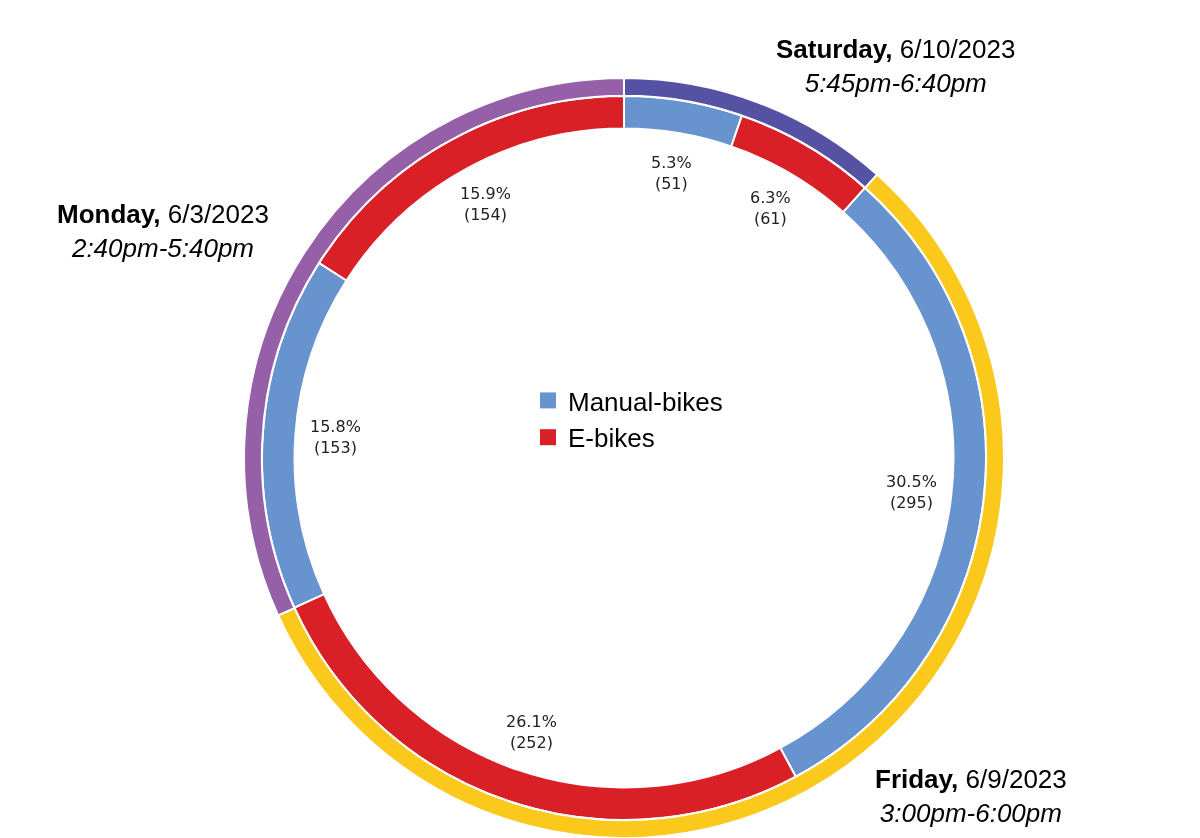 Image resolution: width=1200 pixels, height=838 pixels. I want to click on slice-label: Friday, 6/9/2023 3:00pm-6:00pm, so click(971, 796).